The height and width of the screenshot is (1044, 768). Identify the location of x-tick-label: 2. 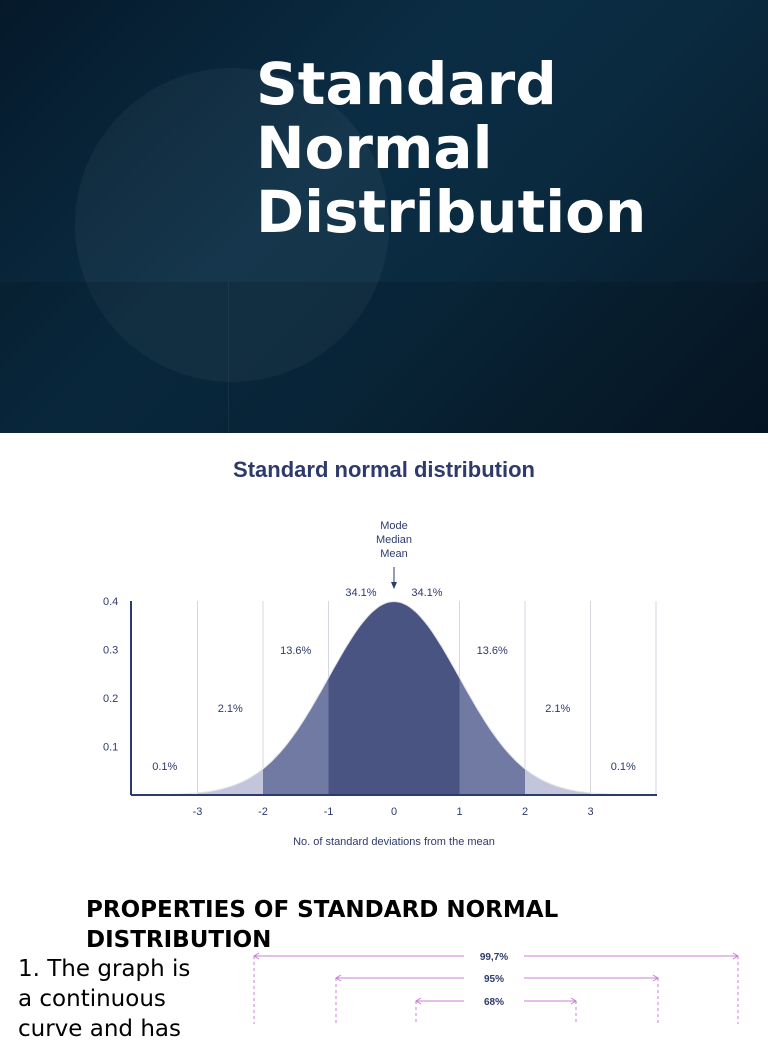
(525, 812).